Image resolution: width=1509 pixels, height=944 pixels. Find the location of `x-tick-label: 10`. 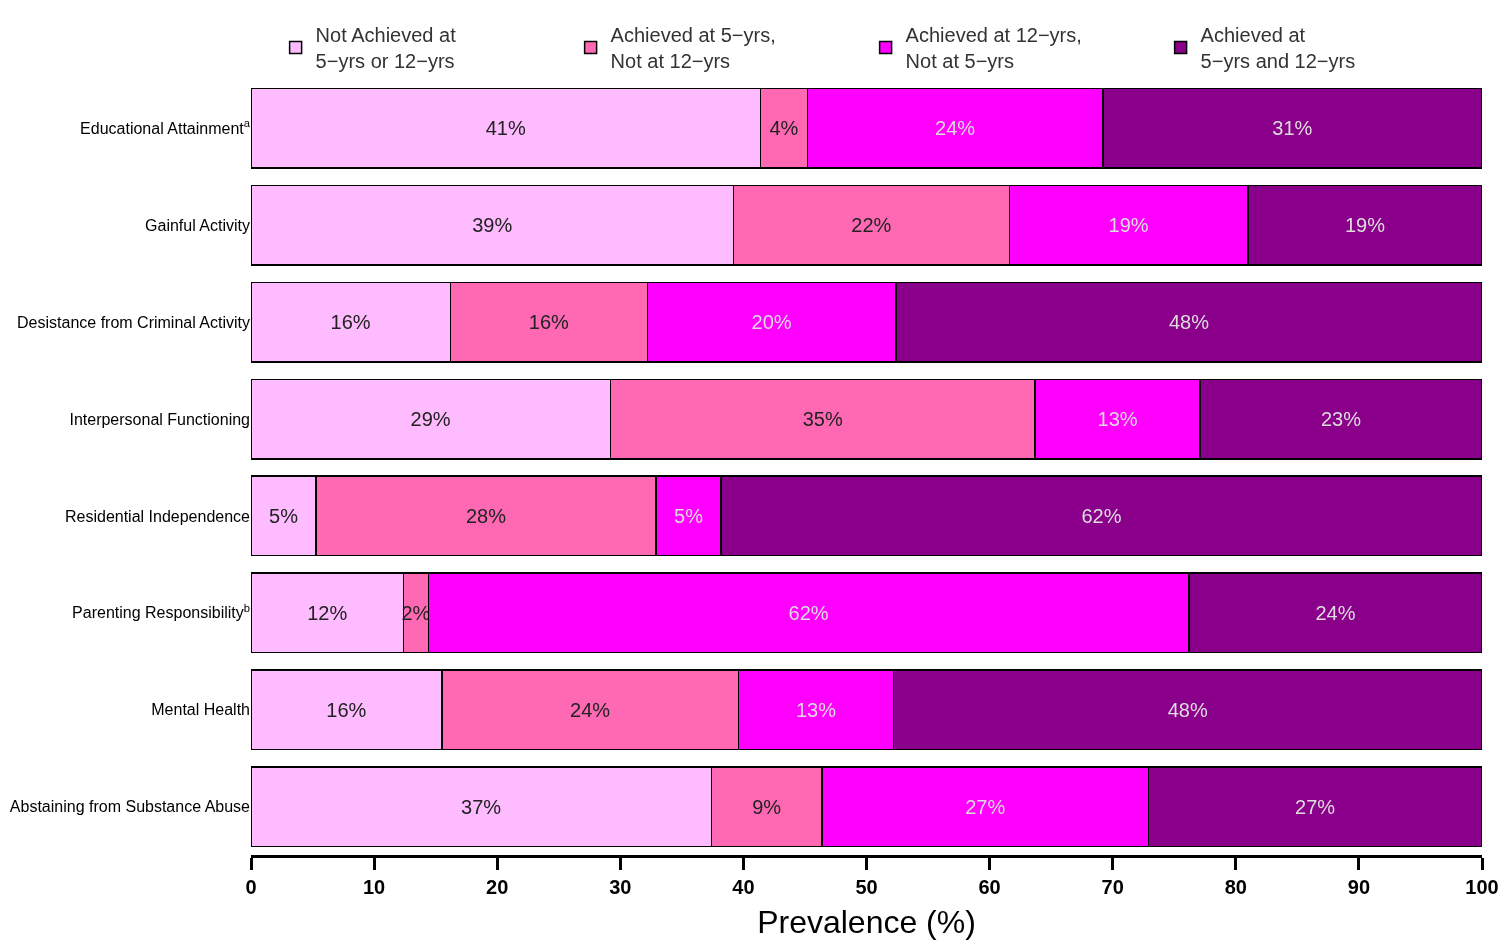

x-tick-label: 10 is located at coordinates (374, 887).